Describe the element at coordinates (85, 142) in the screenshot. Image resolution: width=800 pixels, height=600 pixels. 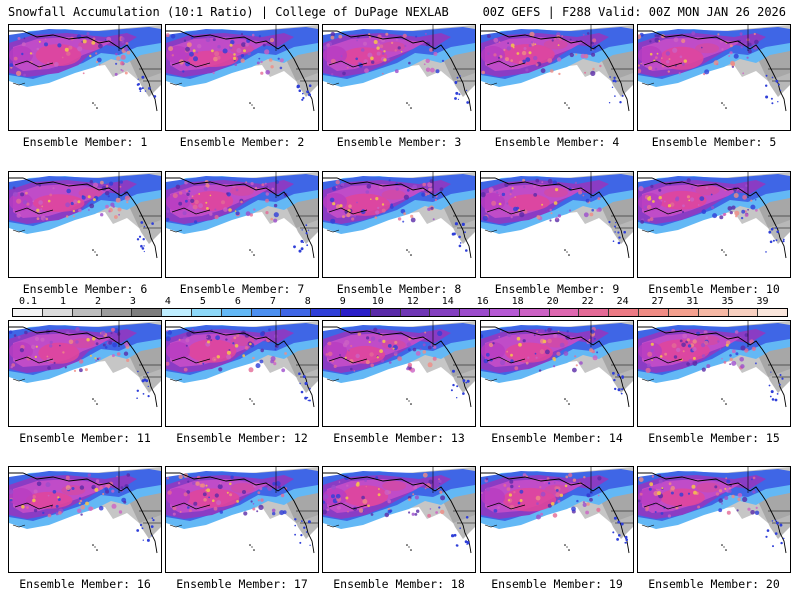
I see `ensemble-member-label: Ensemble Member: 1` at that location.